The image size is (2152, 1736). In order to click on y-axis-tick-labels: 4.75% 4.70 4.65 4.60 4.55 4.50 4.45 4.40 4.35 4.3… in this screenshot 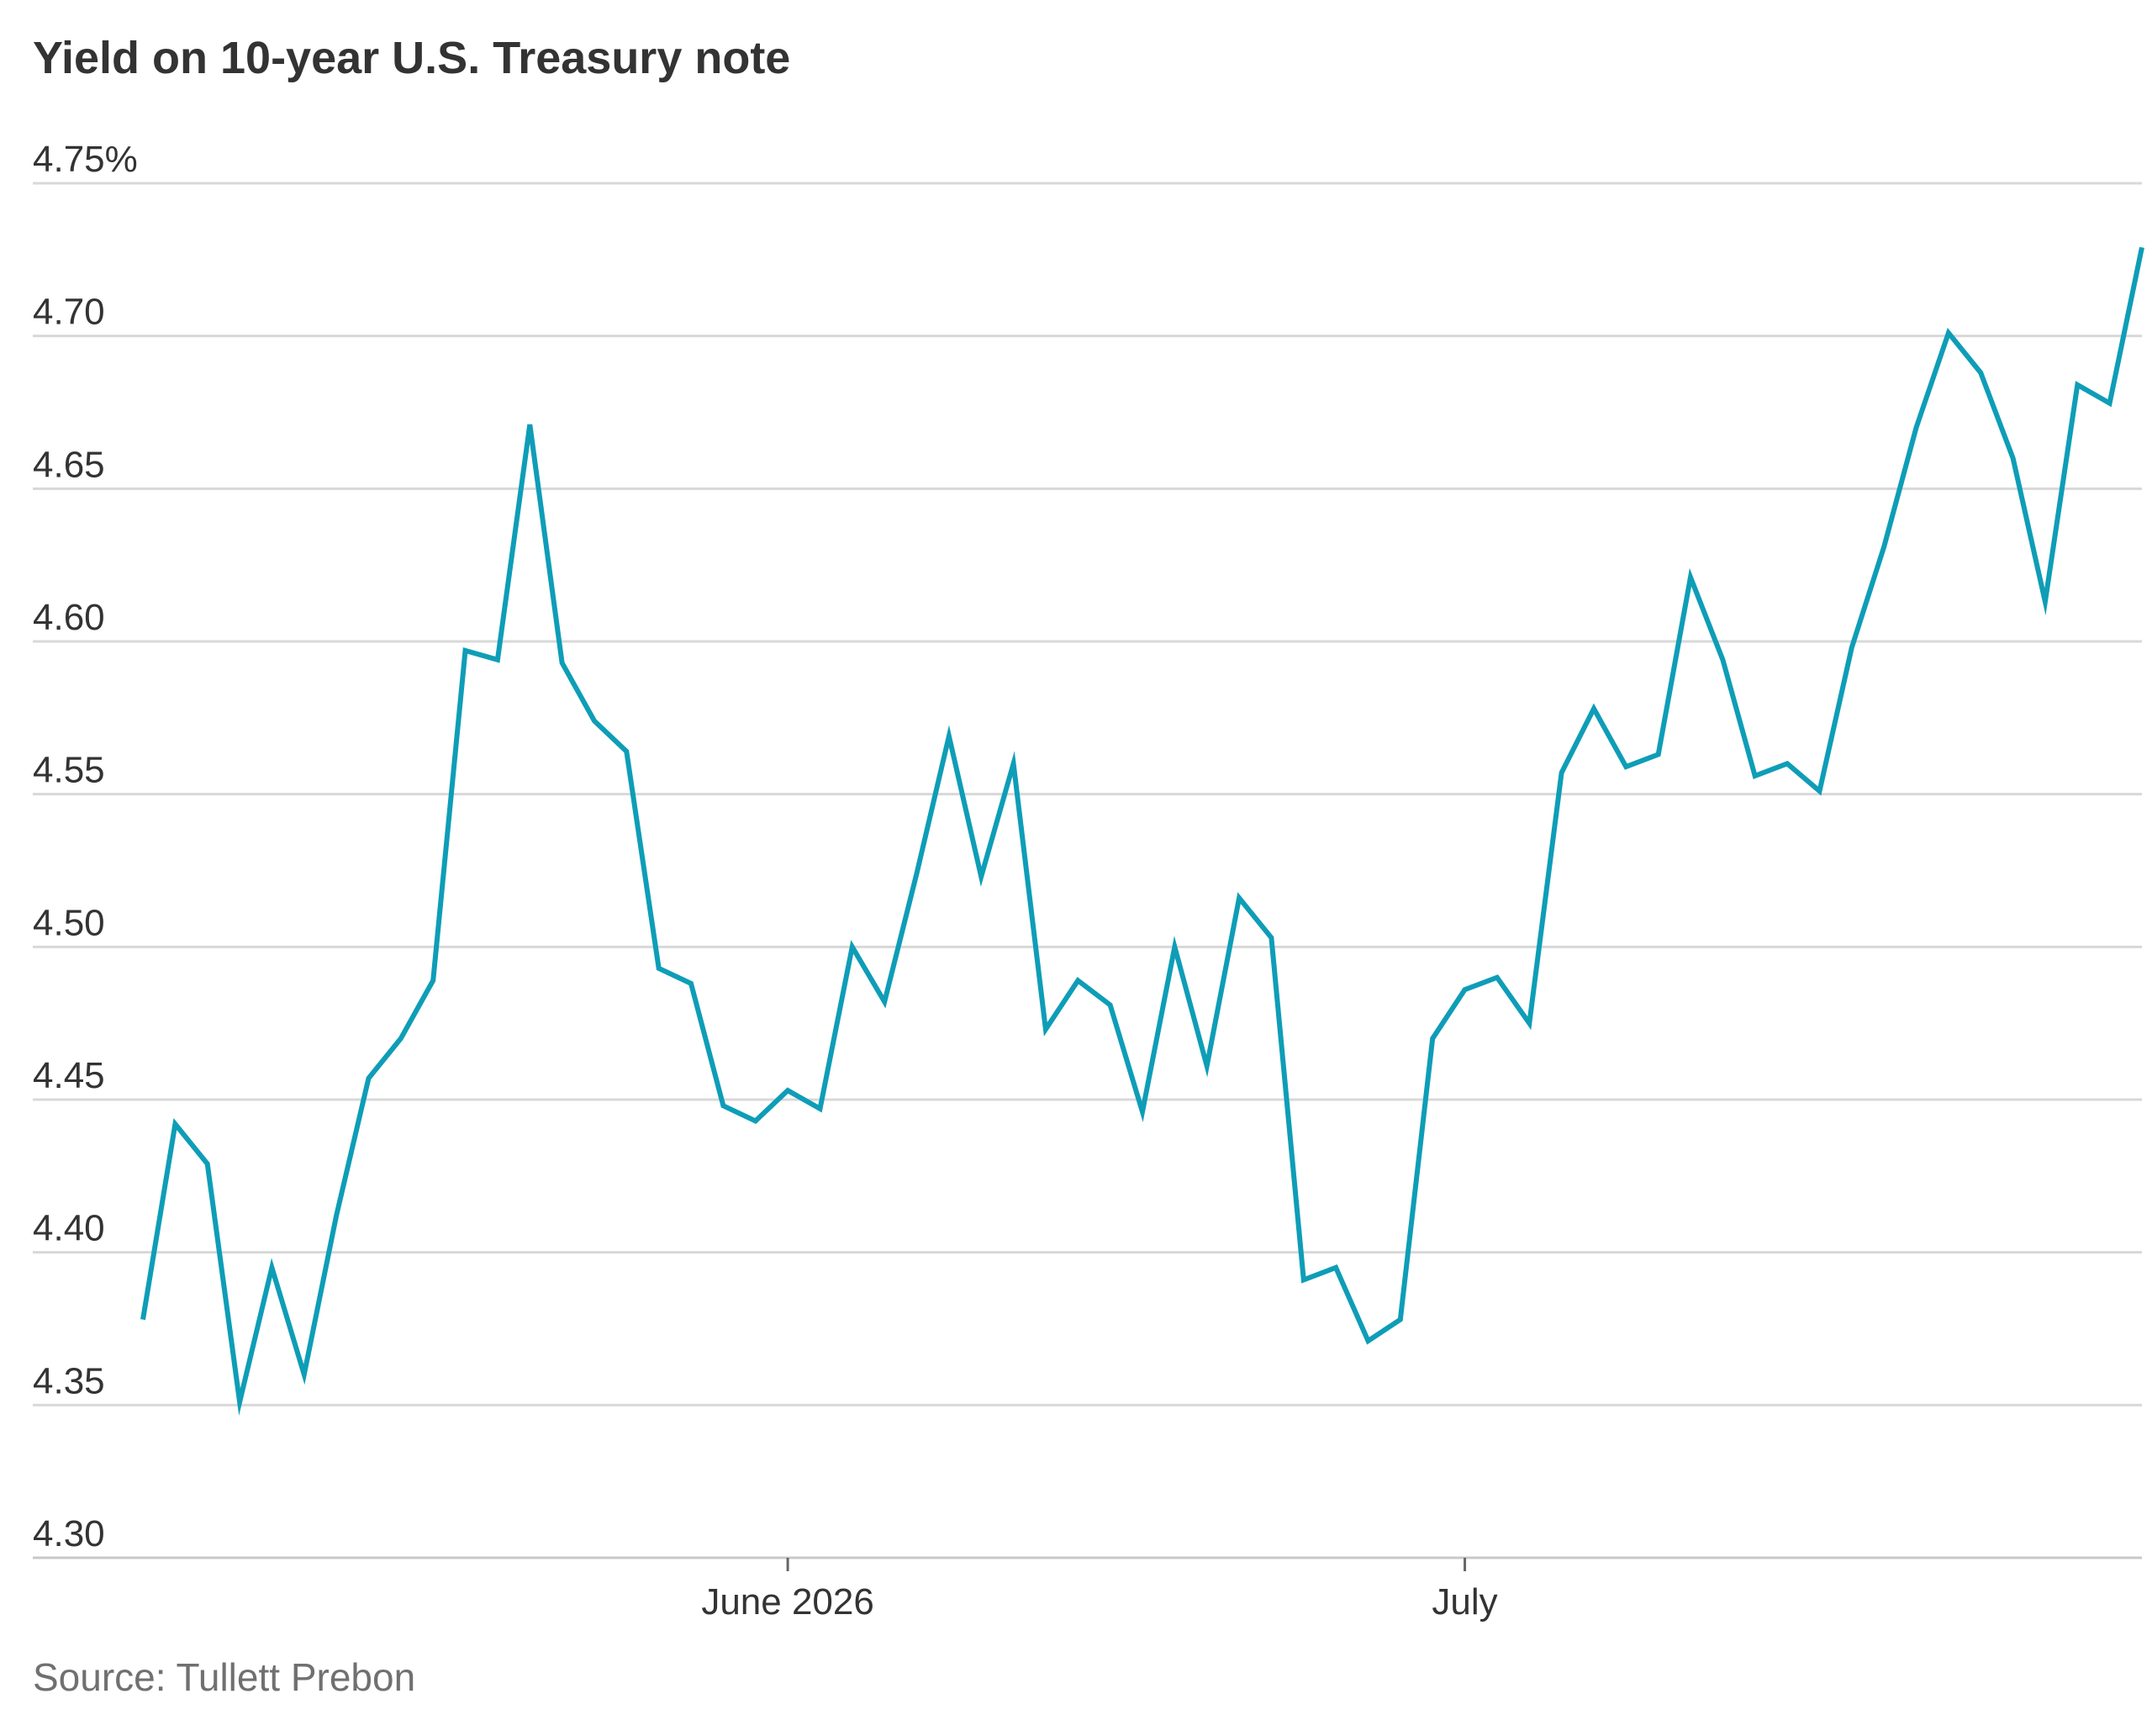, I will do `click(85, 846)`.